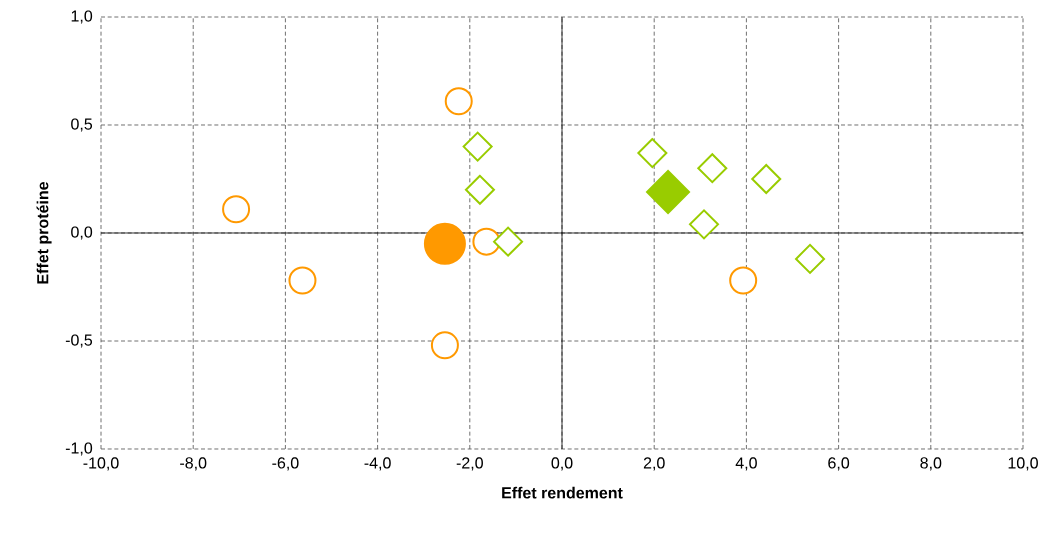  I want to click on x-tick-label: -6,0, so click(285, 464).